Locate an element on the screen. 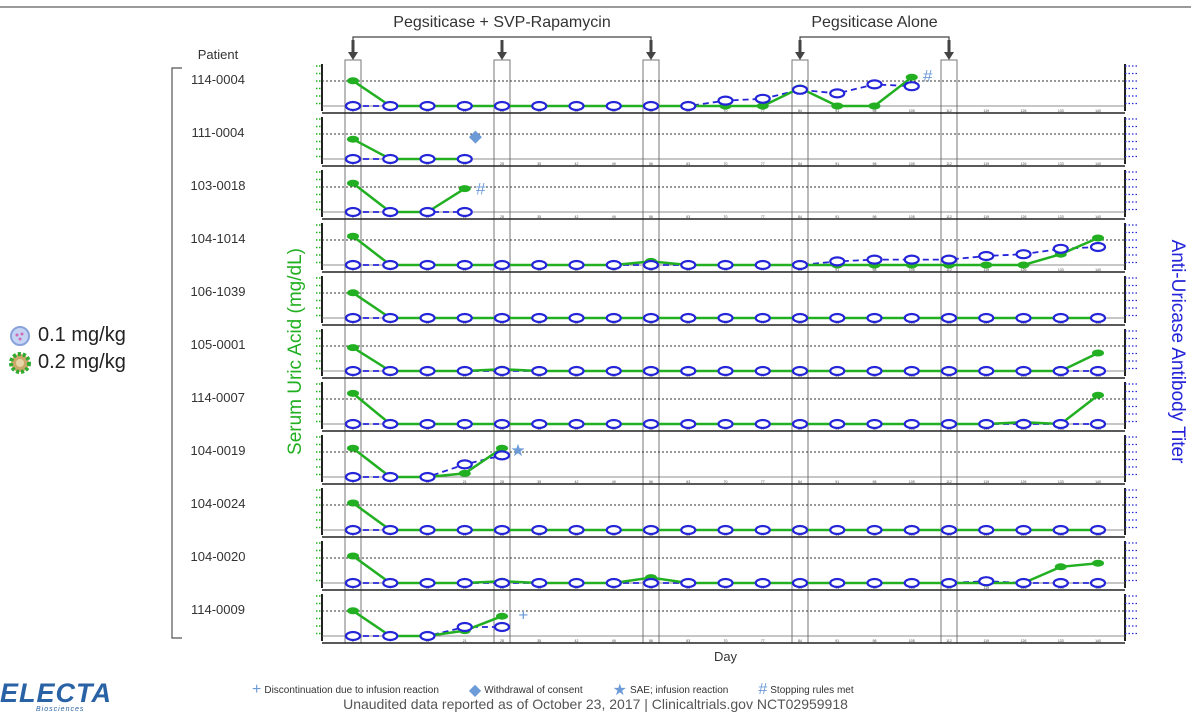  x-tick-label: 133 is located at coordinates (1061, 641).